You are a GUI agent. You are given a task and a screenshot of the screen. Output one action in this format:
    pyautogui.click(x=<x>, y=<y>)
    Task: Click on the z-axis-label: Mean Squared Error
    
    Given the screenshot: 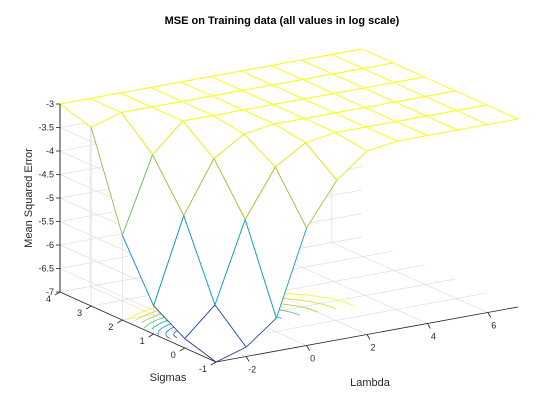 What is the action you would take?
    pyautogui.click(x=29, y=198)
    